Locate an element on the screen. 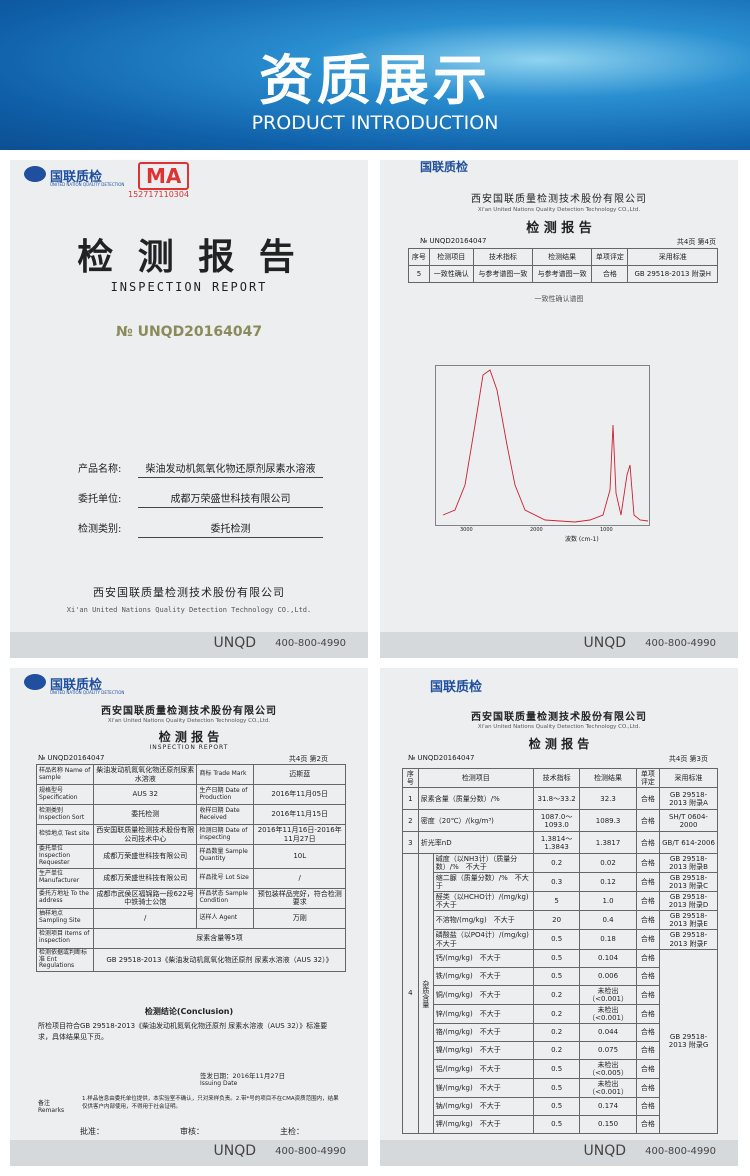  table-cell: 3 is located at coordinates (410, 843).